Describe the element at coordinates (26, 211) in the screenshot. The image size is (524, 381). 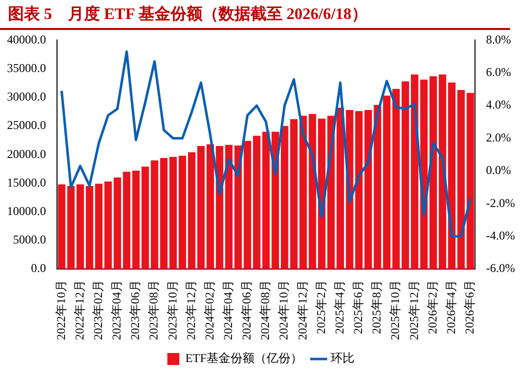
I see `y-tick-label: 10000.0` at that location.